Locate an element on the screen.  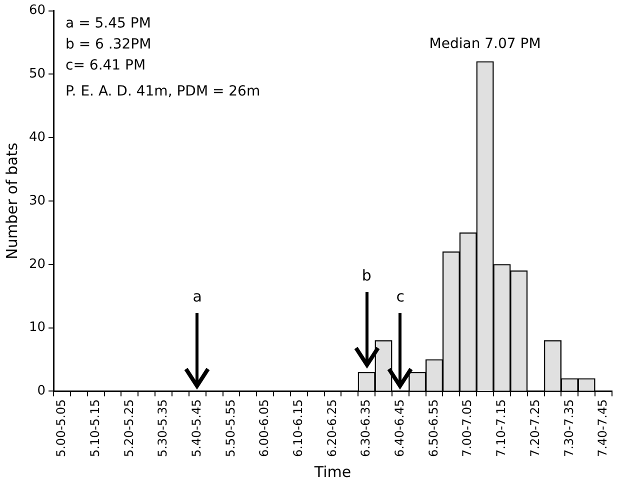
annotation: c is located at coordinates (400, 297).